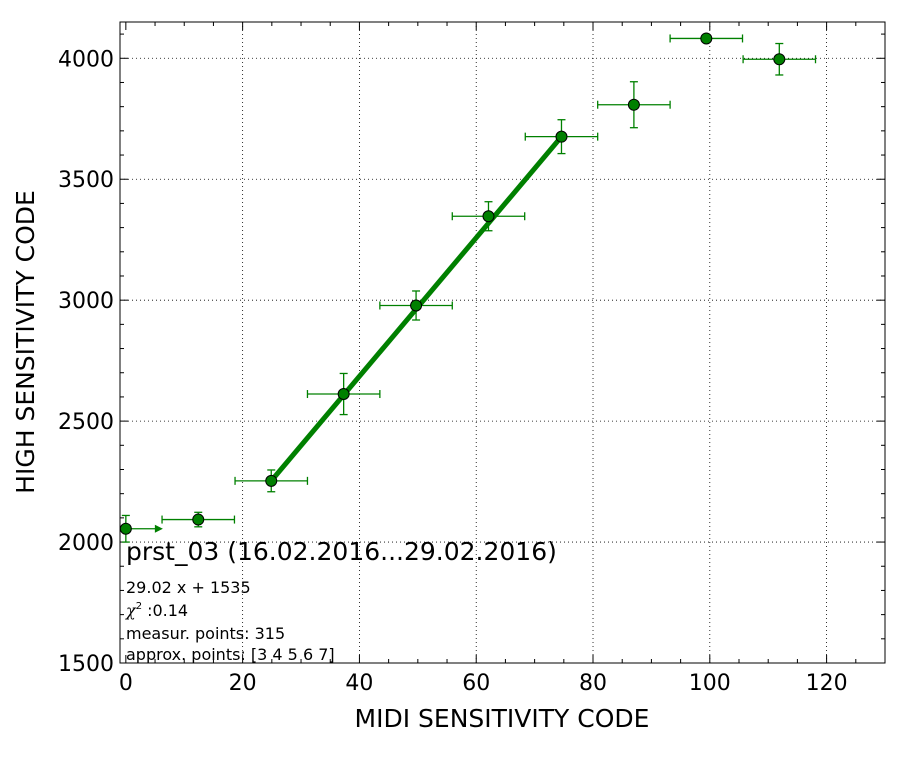 The width and height of the screenshot is (912, 762). Describe the element at coordinates (341, 551) in the screenshot. I see `annotation-title: prst_03 (16.02.2016...29.02.2016)` at that location.